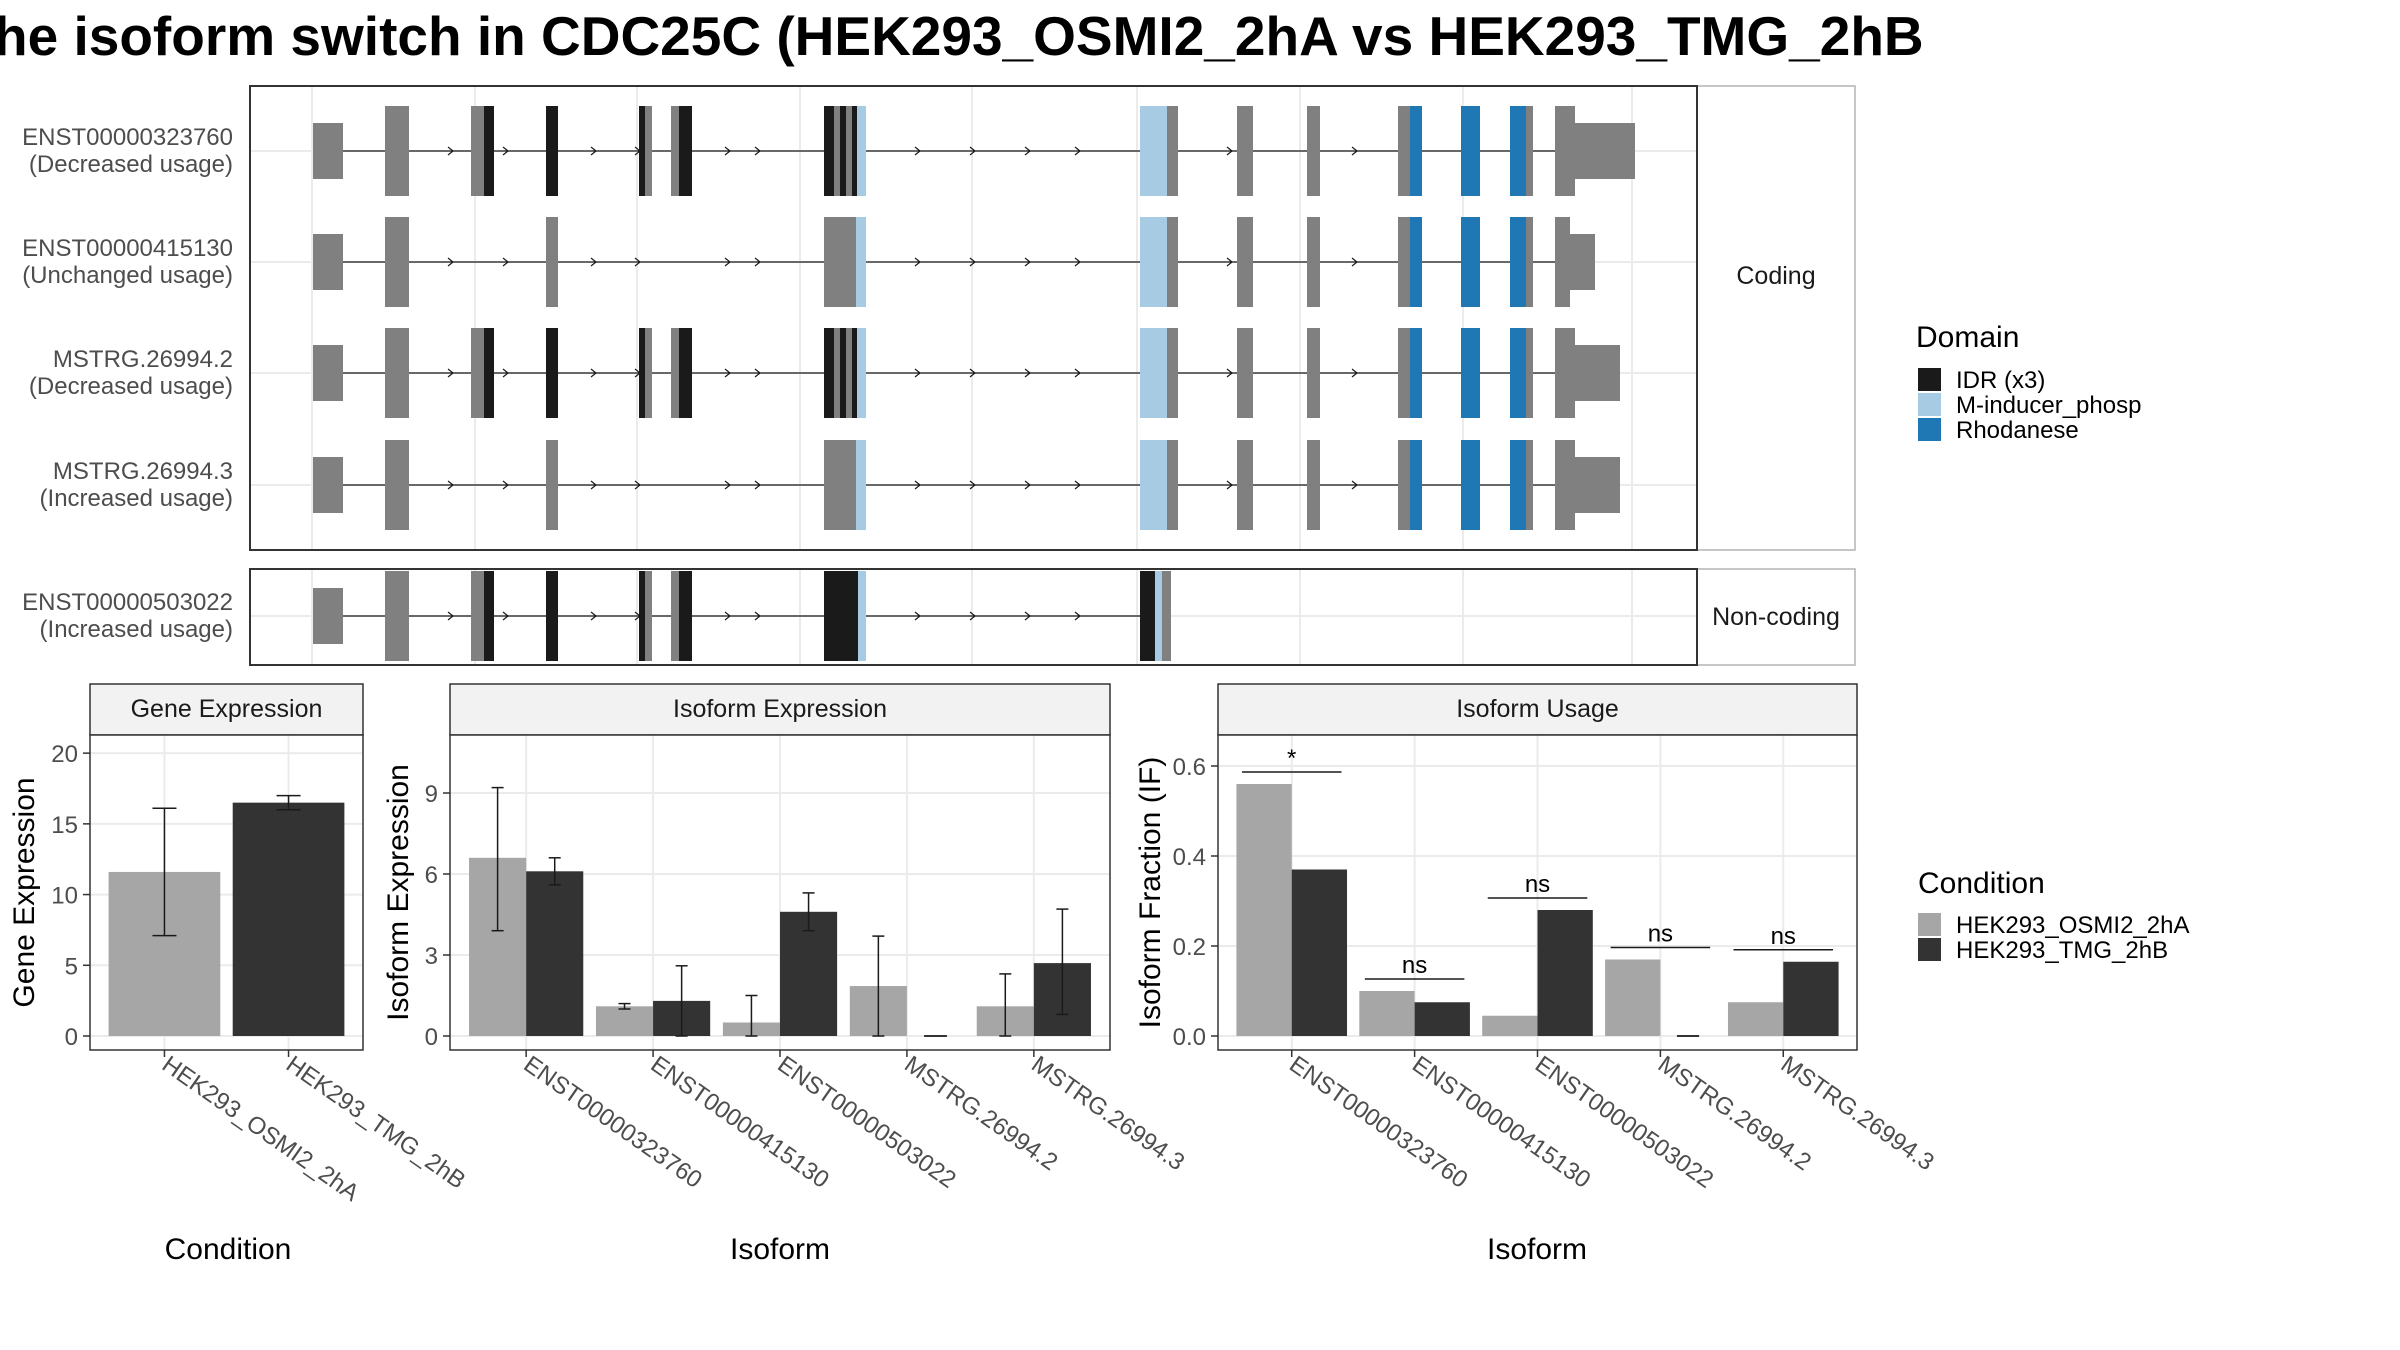  What do you see at coordinates (227, 709) in the screenshot?
I see `chart-title: Gene Expression` at bounding box center [227, 709].